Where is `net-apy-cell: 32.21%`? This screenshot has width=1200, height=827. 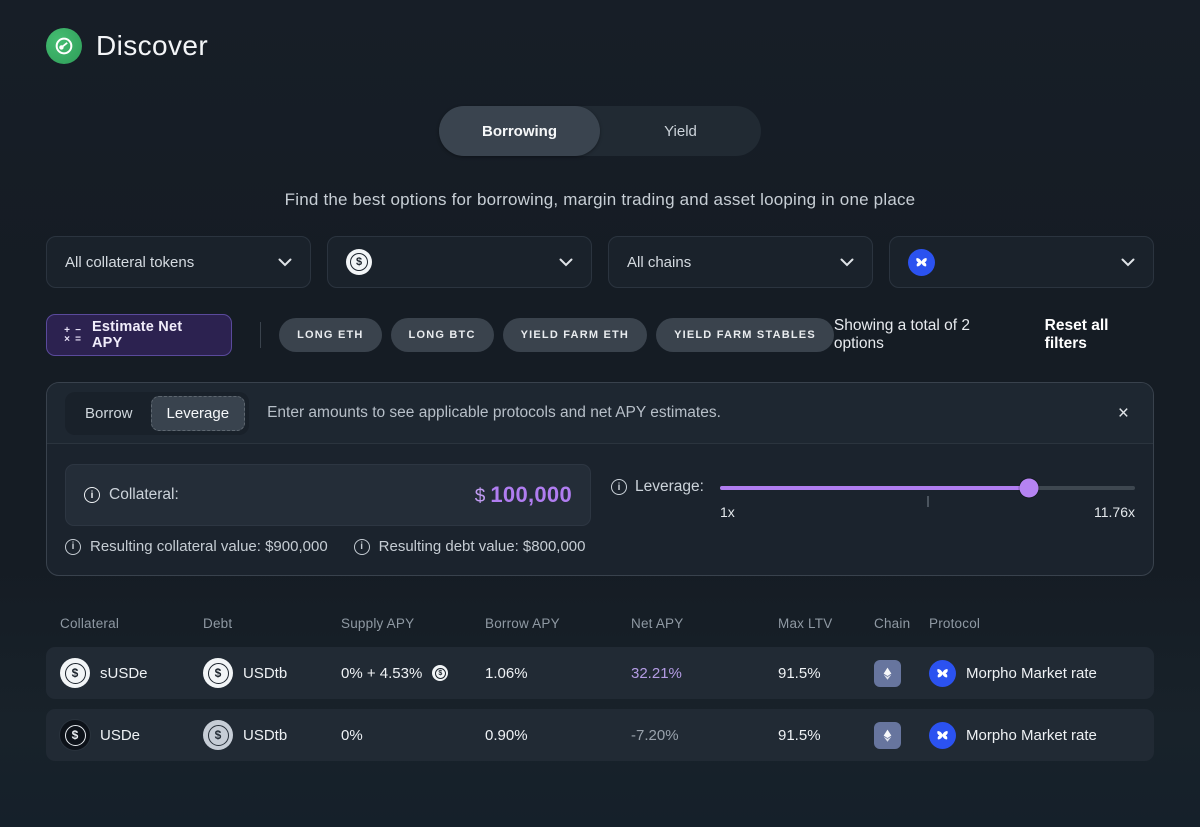 net-apy-cell: 32.21% is located at coordinates (656, 673).